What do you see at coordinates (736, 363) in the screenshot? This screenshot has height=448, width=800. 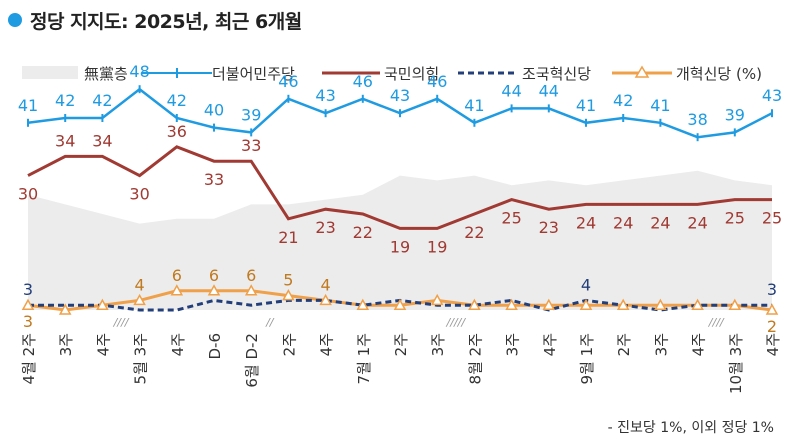 I see `x-tick-label: 10월 3주` at bounding box center [736, 363].